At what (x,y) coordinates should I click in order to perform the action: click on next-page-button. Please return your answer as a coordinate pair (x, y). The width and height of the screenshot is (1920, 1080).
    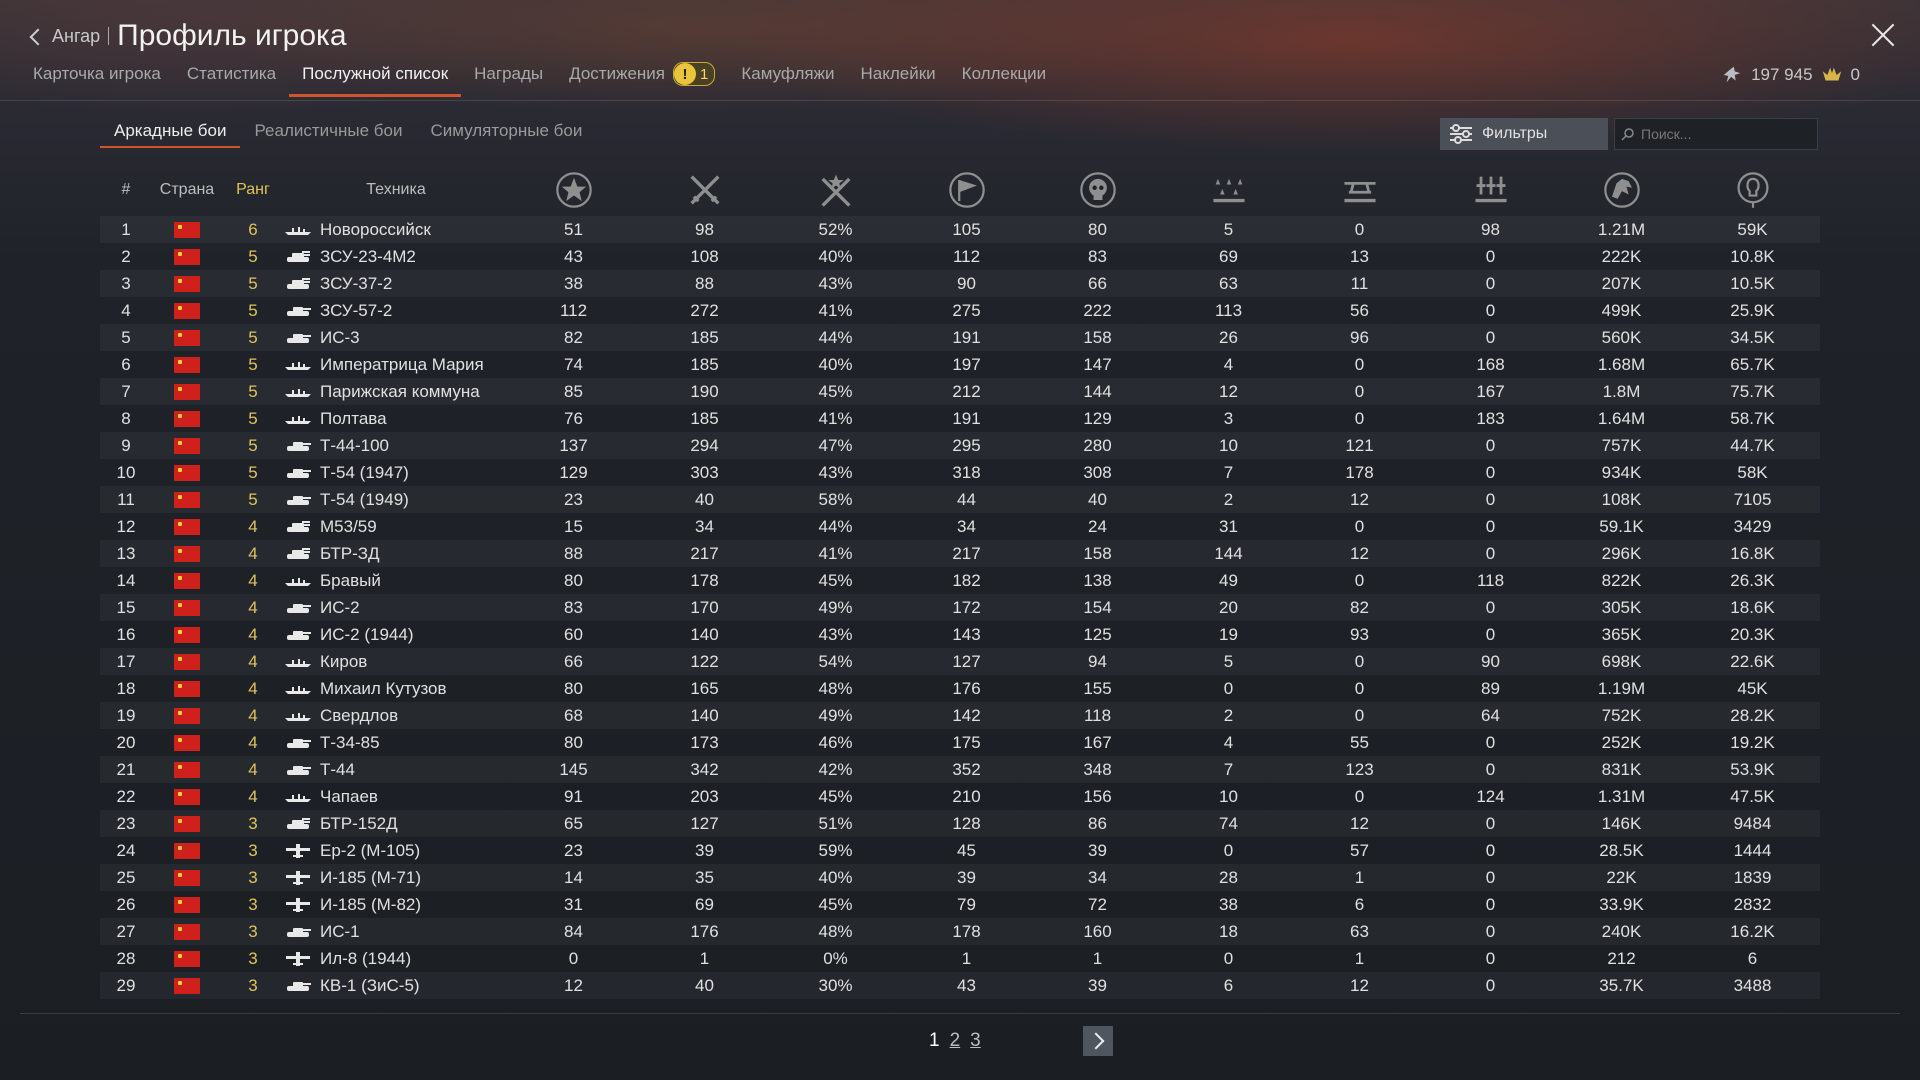
    Looking at the image, I should click on (1098, 1041).